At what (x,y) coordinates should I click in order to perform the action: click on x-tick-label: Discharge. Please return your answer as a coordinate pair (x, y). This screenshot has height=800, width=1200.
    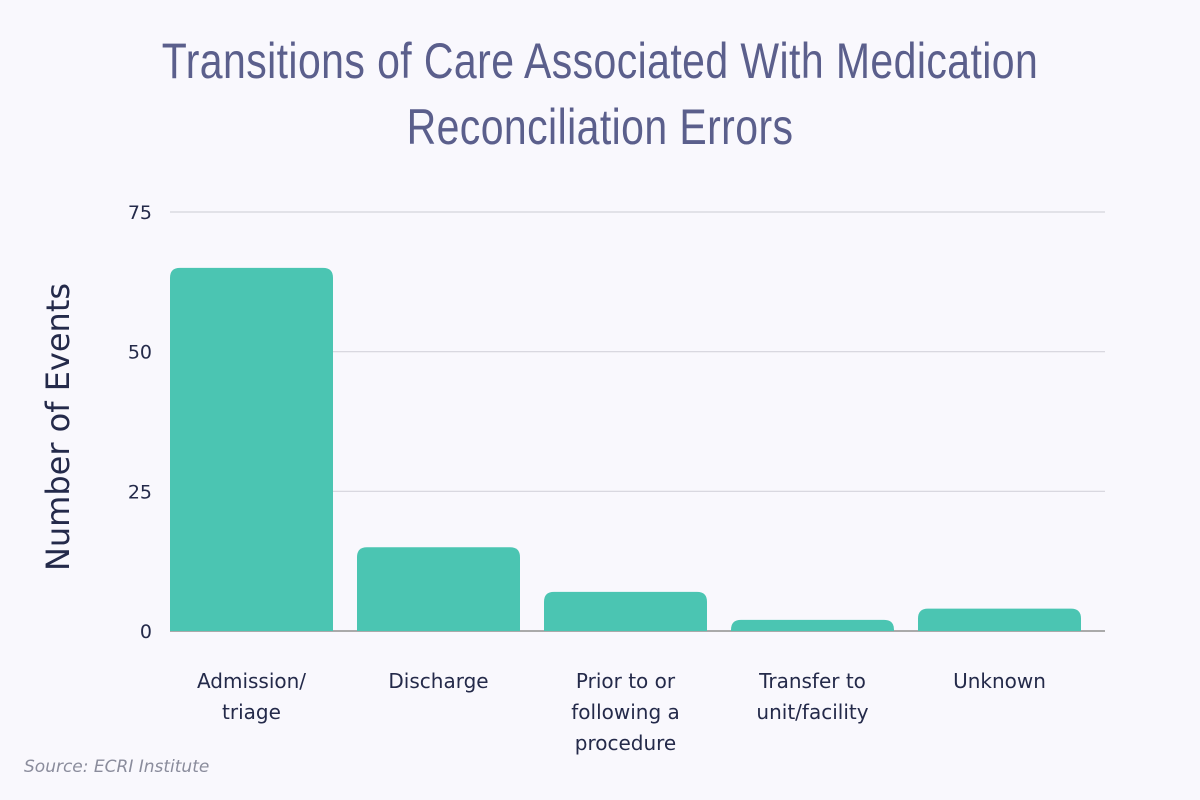
    Looking at the image, I should click on (438, 681).